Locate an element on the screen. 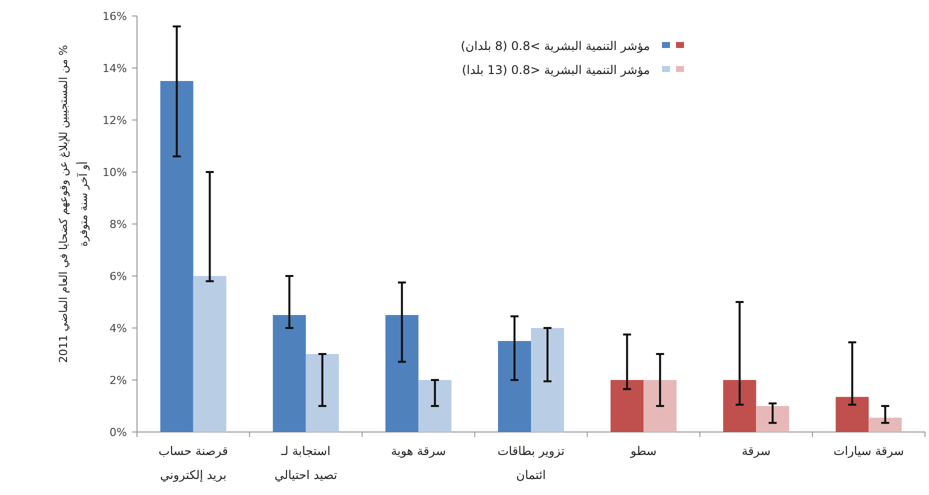 The image size is (929, 495). y-tick-label: 0% is located at coordinates (118, 432).